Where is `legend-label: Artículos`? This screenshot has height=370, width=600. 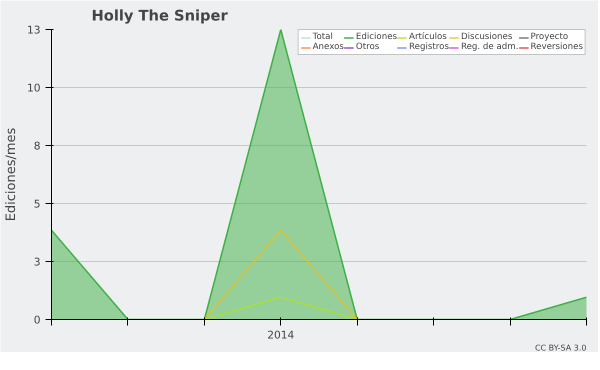
legend-label: Artículos is located at coordinates (428, 37).